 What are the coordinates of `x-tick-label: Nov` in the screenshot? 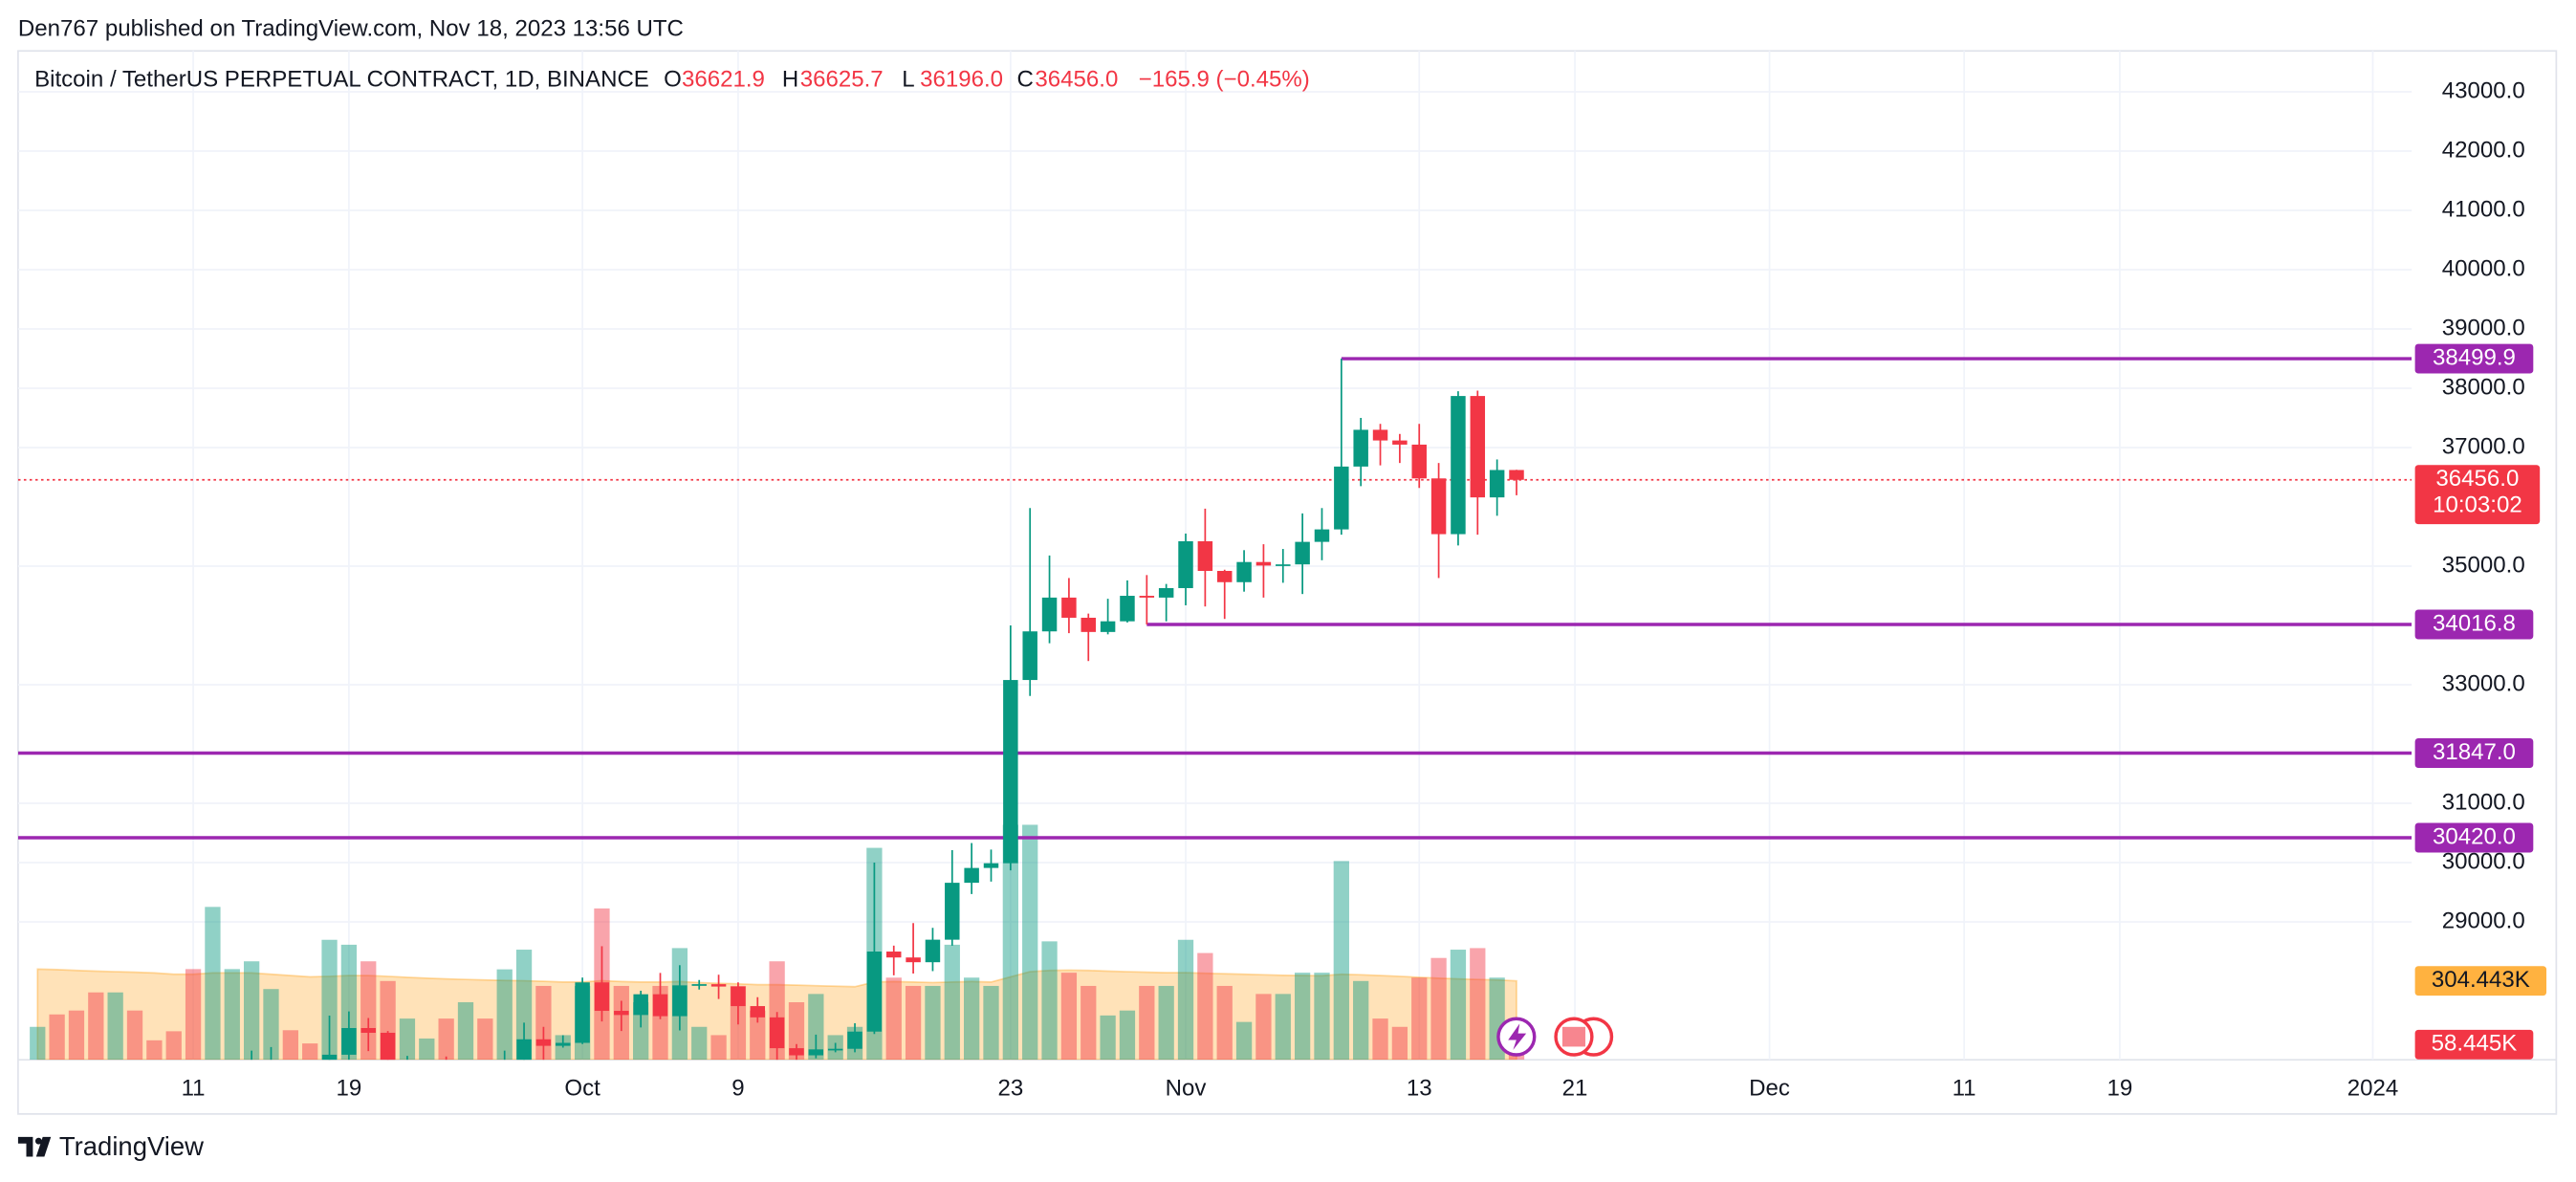 It's located at (1186, 1088).